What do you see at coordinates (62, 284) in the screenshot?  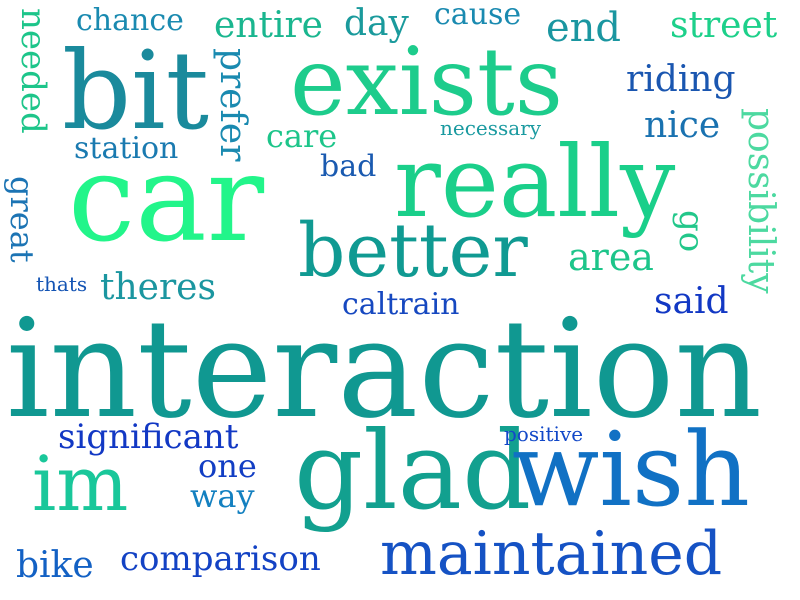 I see `word-thats: thats` at bounding box center [62, 284].